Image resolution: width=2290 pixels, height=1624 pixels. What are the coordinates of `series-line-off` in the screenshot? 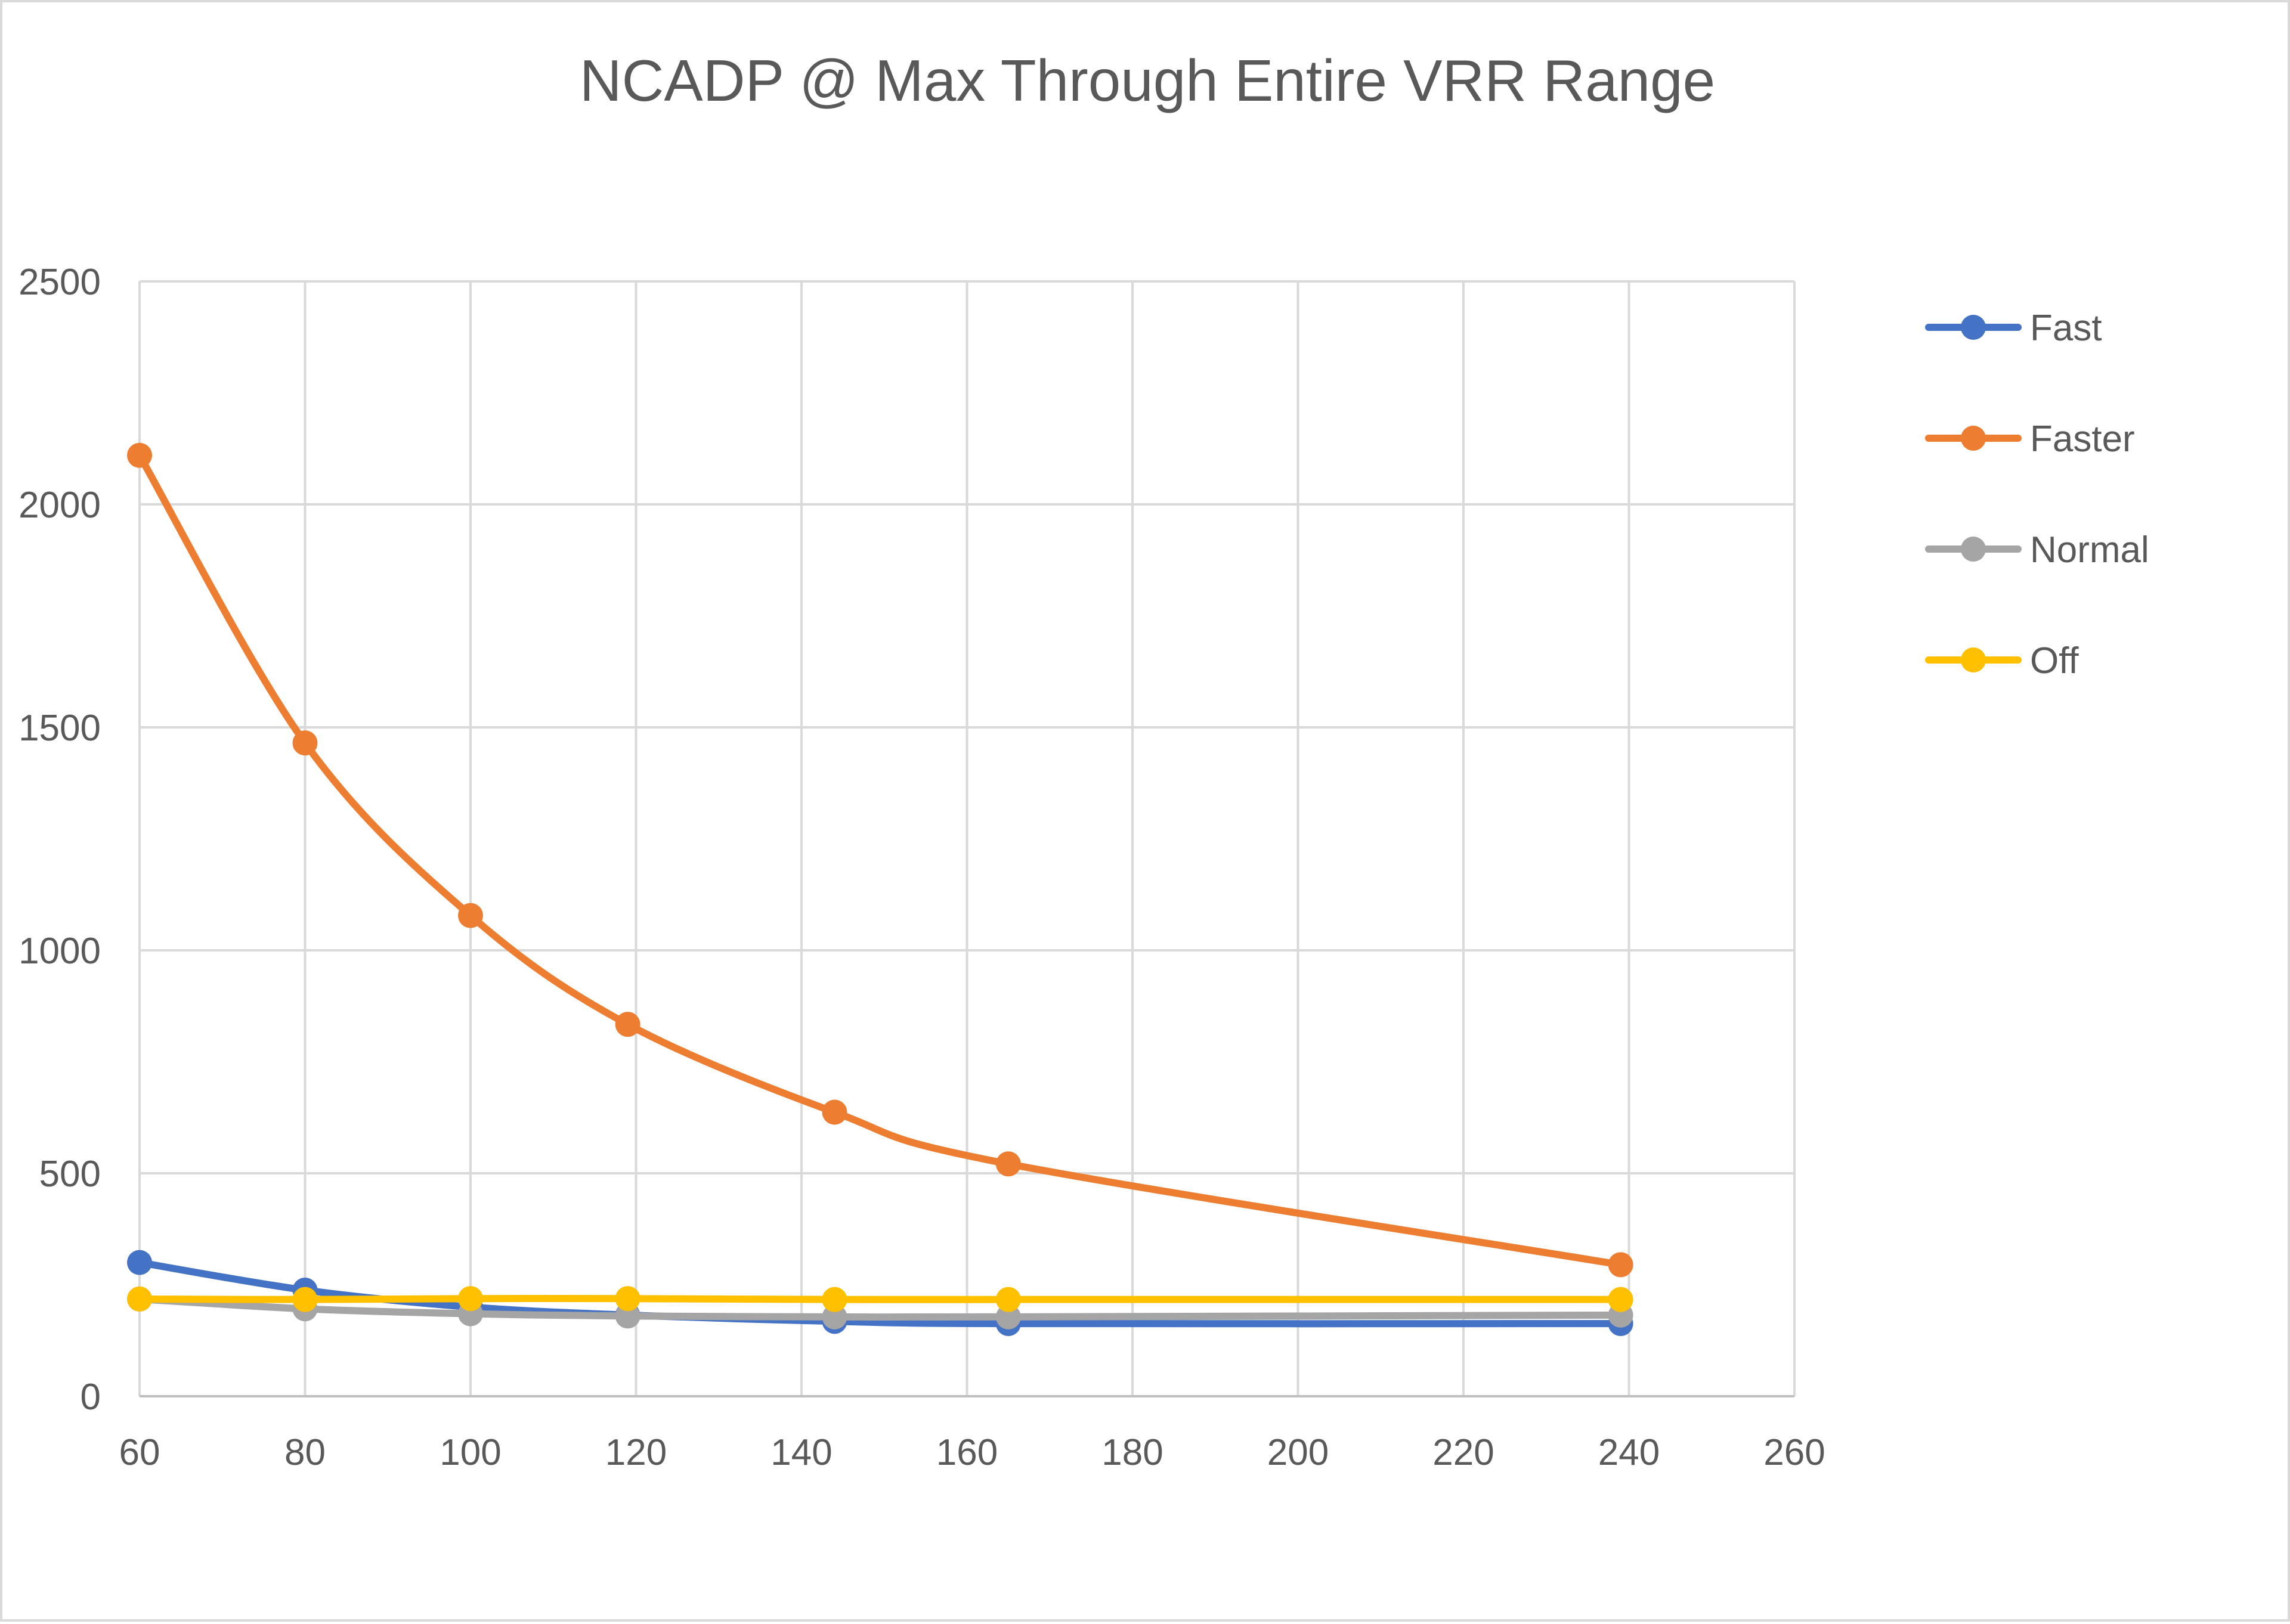 It's located at (880, 1299).